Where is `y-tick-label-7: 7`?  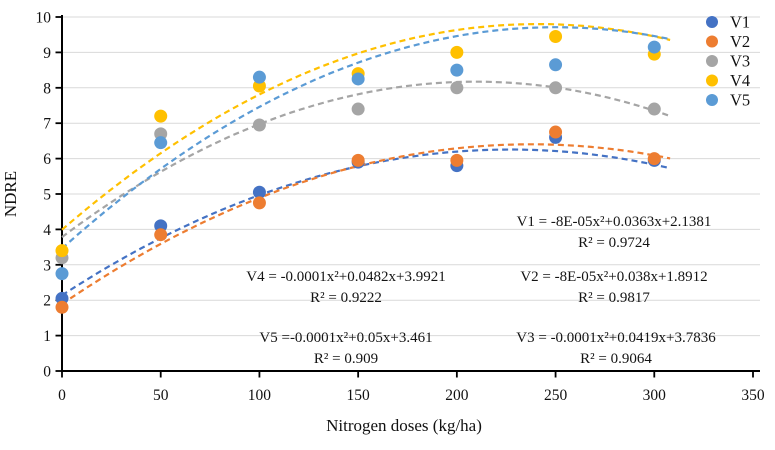 y-tick-label-7: 7 is located at coordinates (47, 124).